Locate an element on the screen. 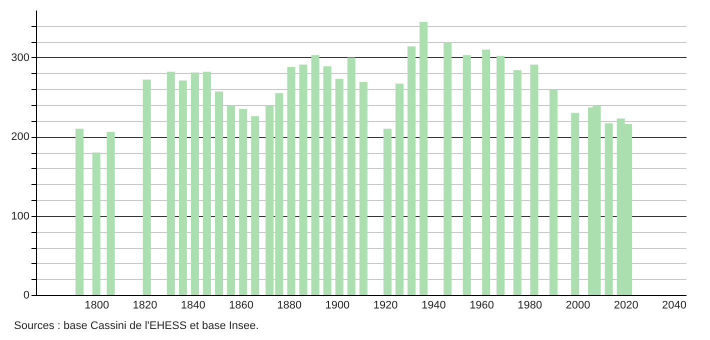 The image size is (710, 340). x-tick-label: 1960 is located at coordinates (482, 306).